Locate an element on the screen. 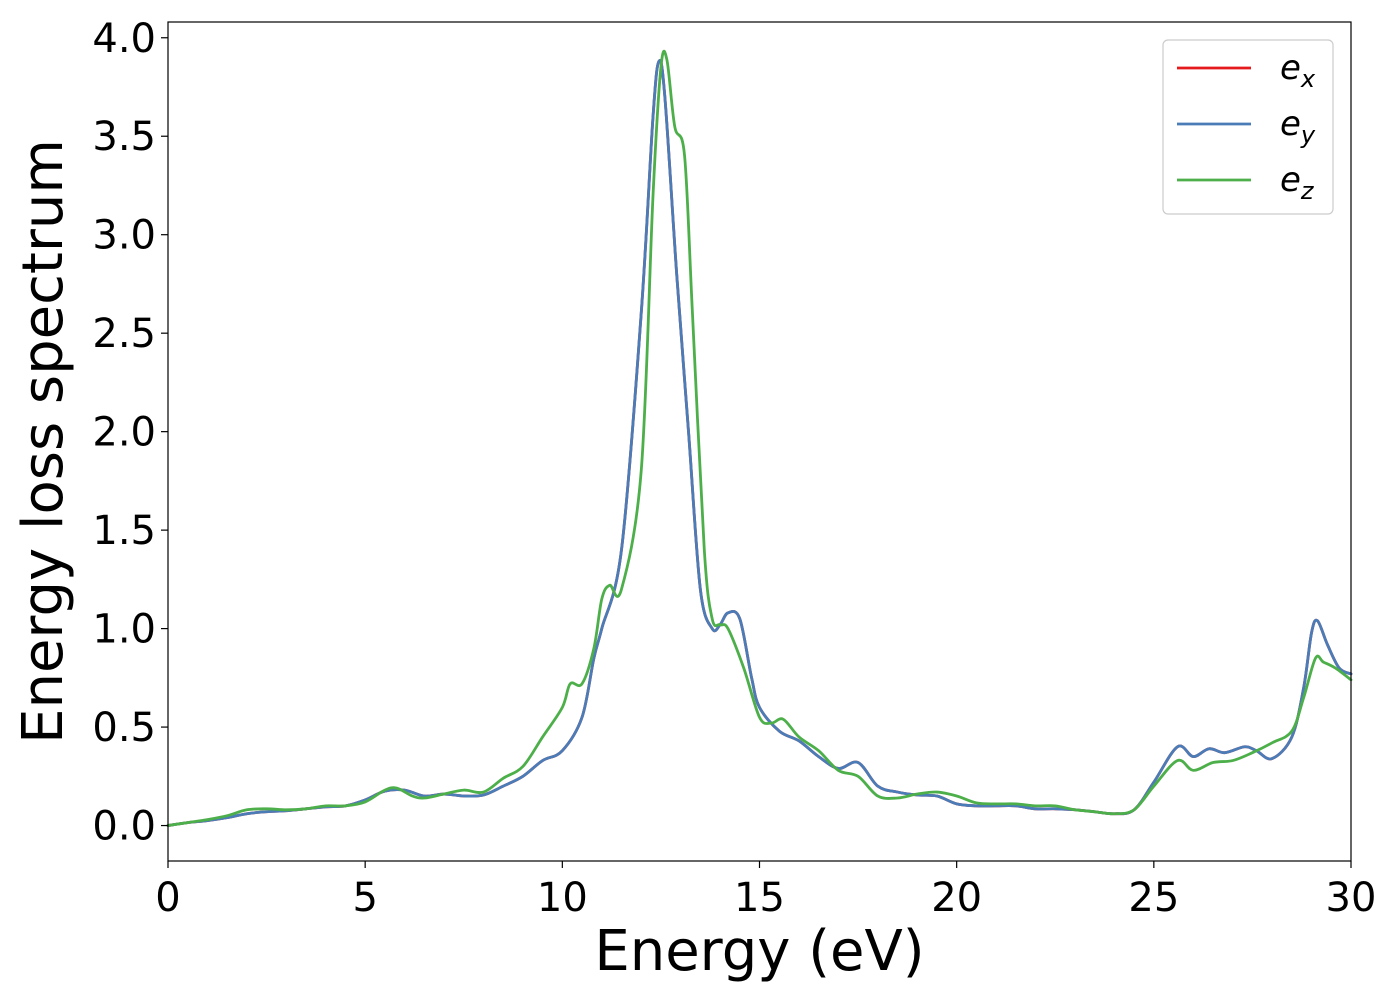  y-tick-label: 4.0 is located at coordinates (124, 39).